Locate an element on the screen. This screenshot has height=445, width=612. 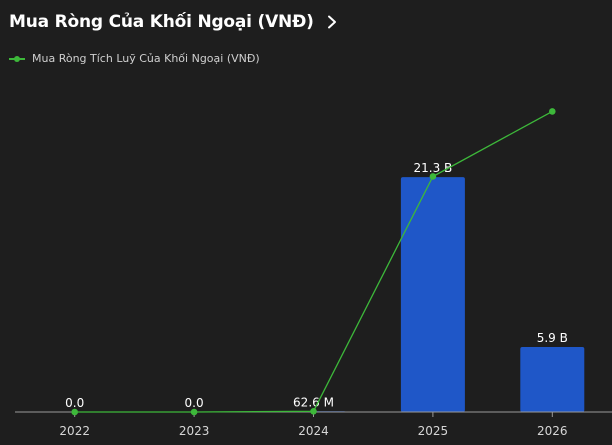
chevron-right-icon is located at coordinates (332, 22).